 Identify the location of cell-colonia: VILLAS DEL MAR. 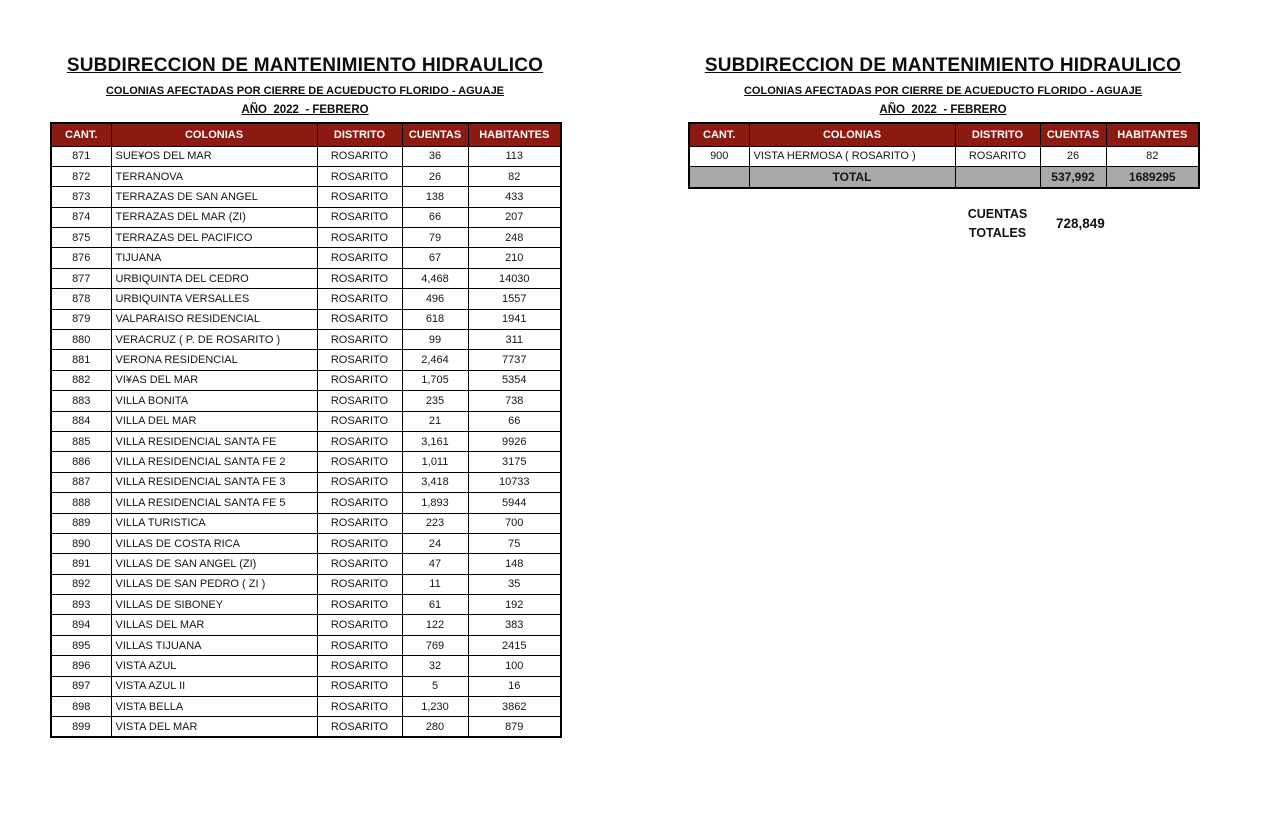
(214, 625).